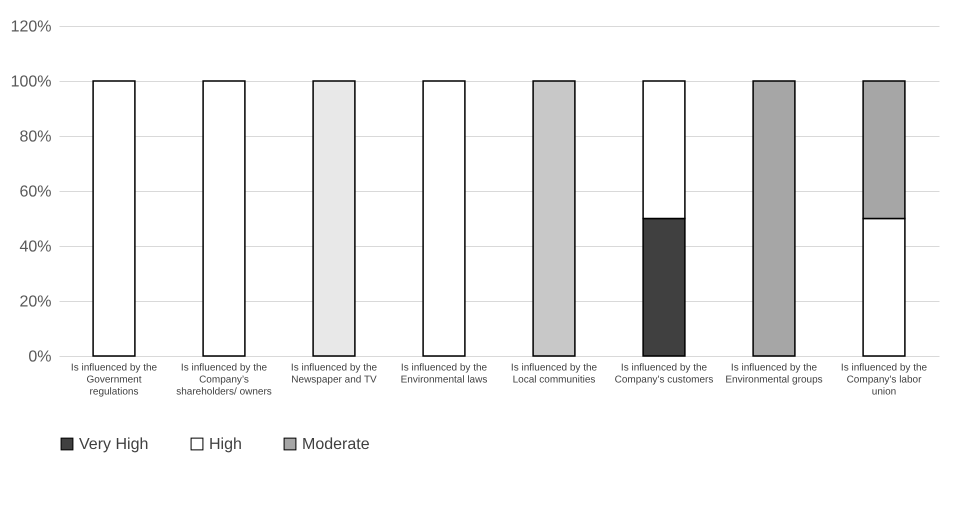  Describe the element at coordinates (35, 247) in the screenshot. I see `y-tick-label: 40%` at that location.